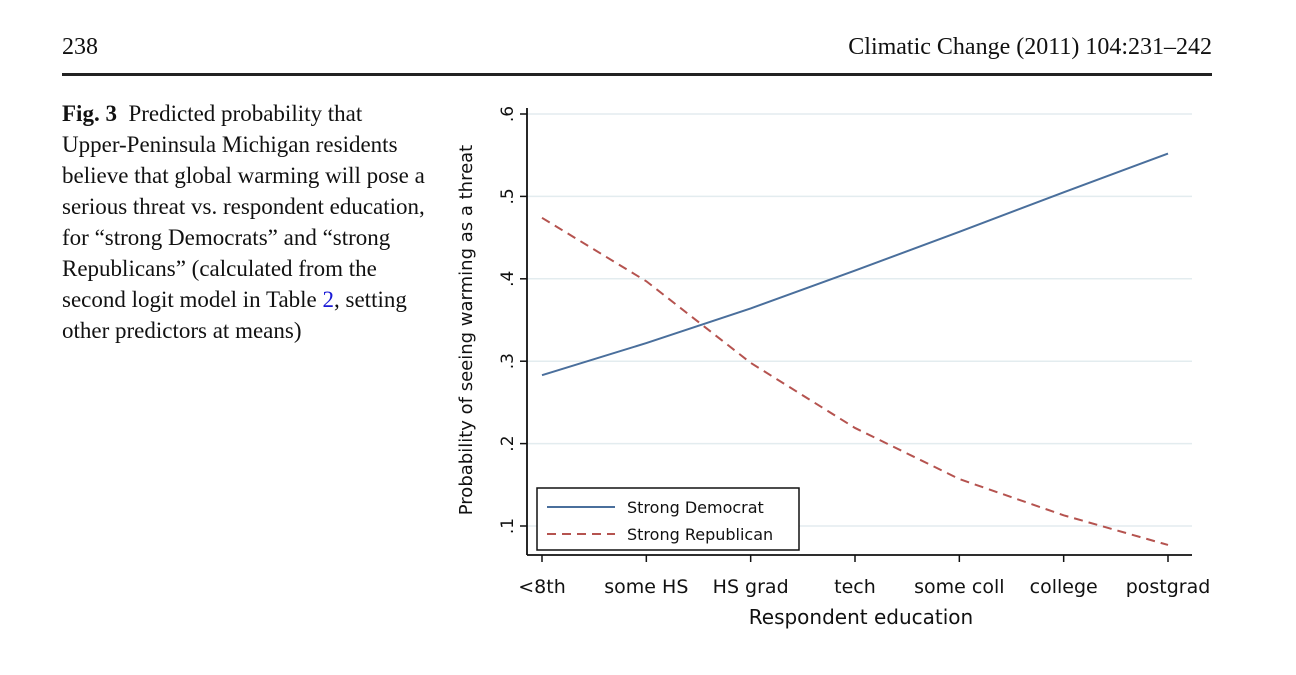 This screenshot has height=675, width=1296. I want to click on x-tick-label-2: HS grad, so click(751, 587).